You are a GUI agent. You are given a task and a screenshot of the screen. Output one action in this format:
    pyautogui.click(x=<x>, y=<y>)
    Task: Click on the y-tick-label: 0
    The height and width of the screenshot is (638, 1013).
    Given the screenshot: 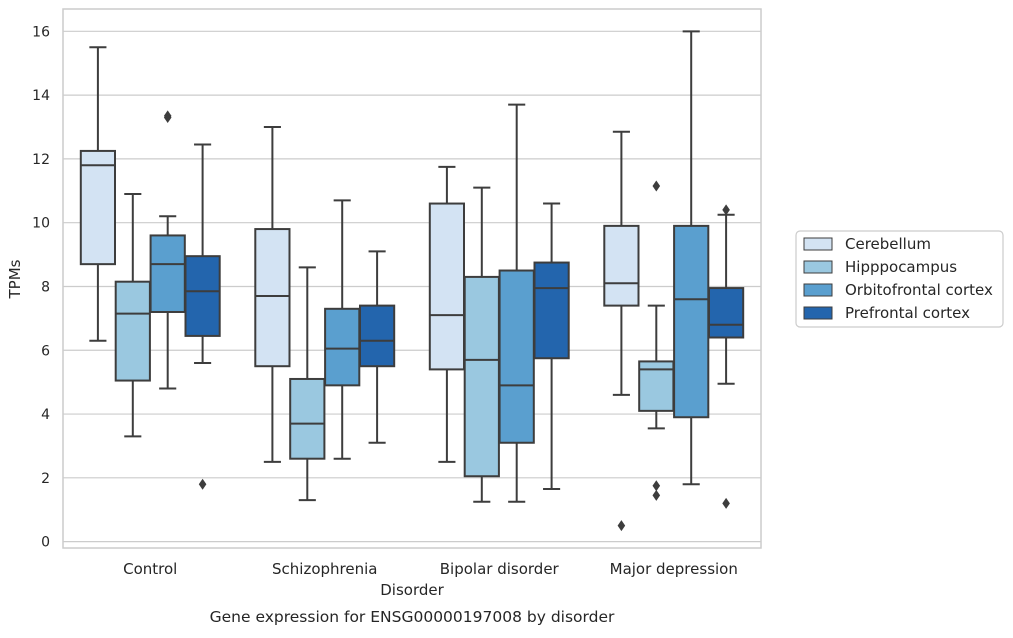 What is the action you would take?
    pyautogui.click(x=45, y=543)
    